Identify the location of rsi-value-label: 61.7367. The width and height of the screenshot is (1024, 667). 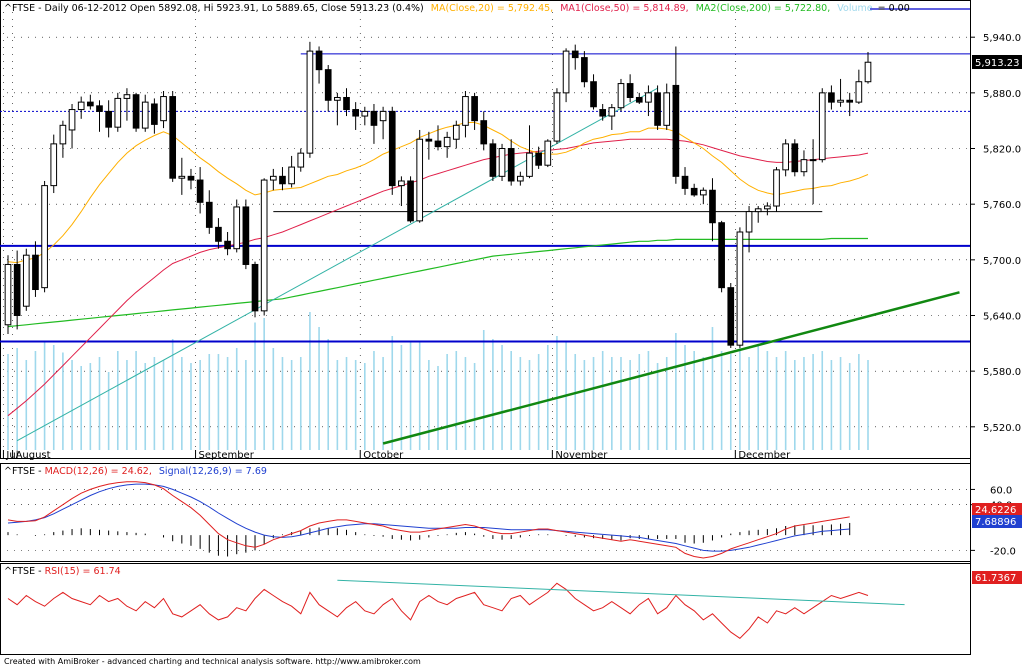
(995, 578).